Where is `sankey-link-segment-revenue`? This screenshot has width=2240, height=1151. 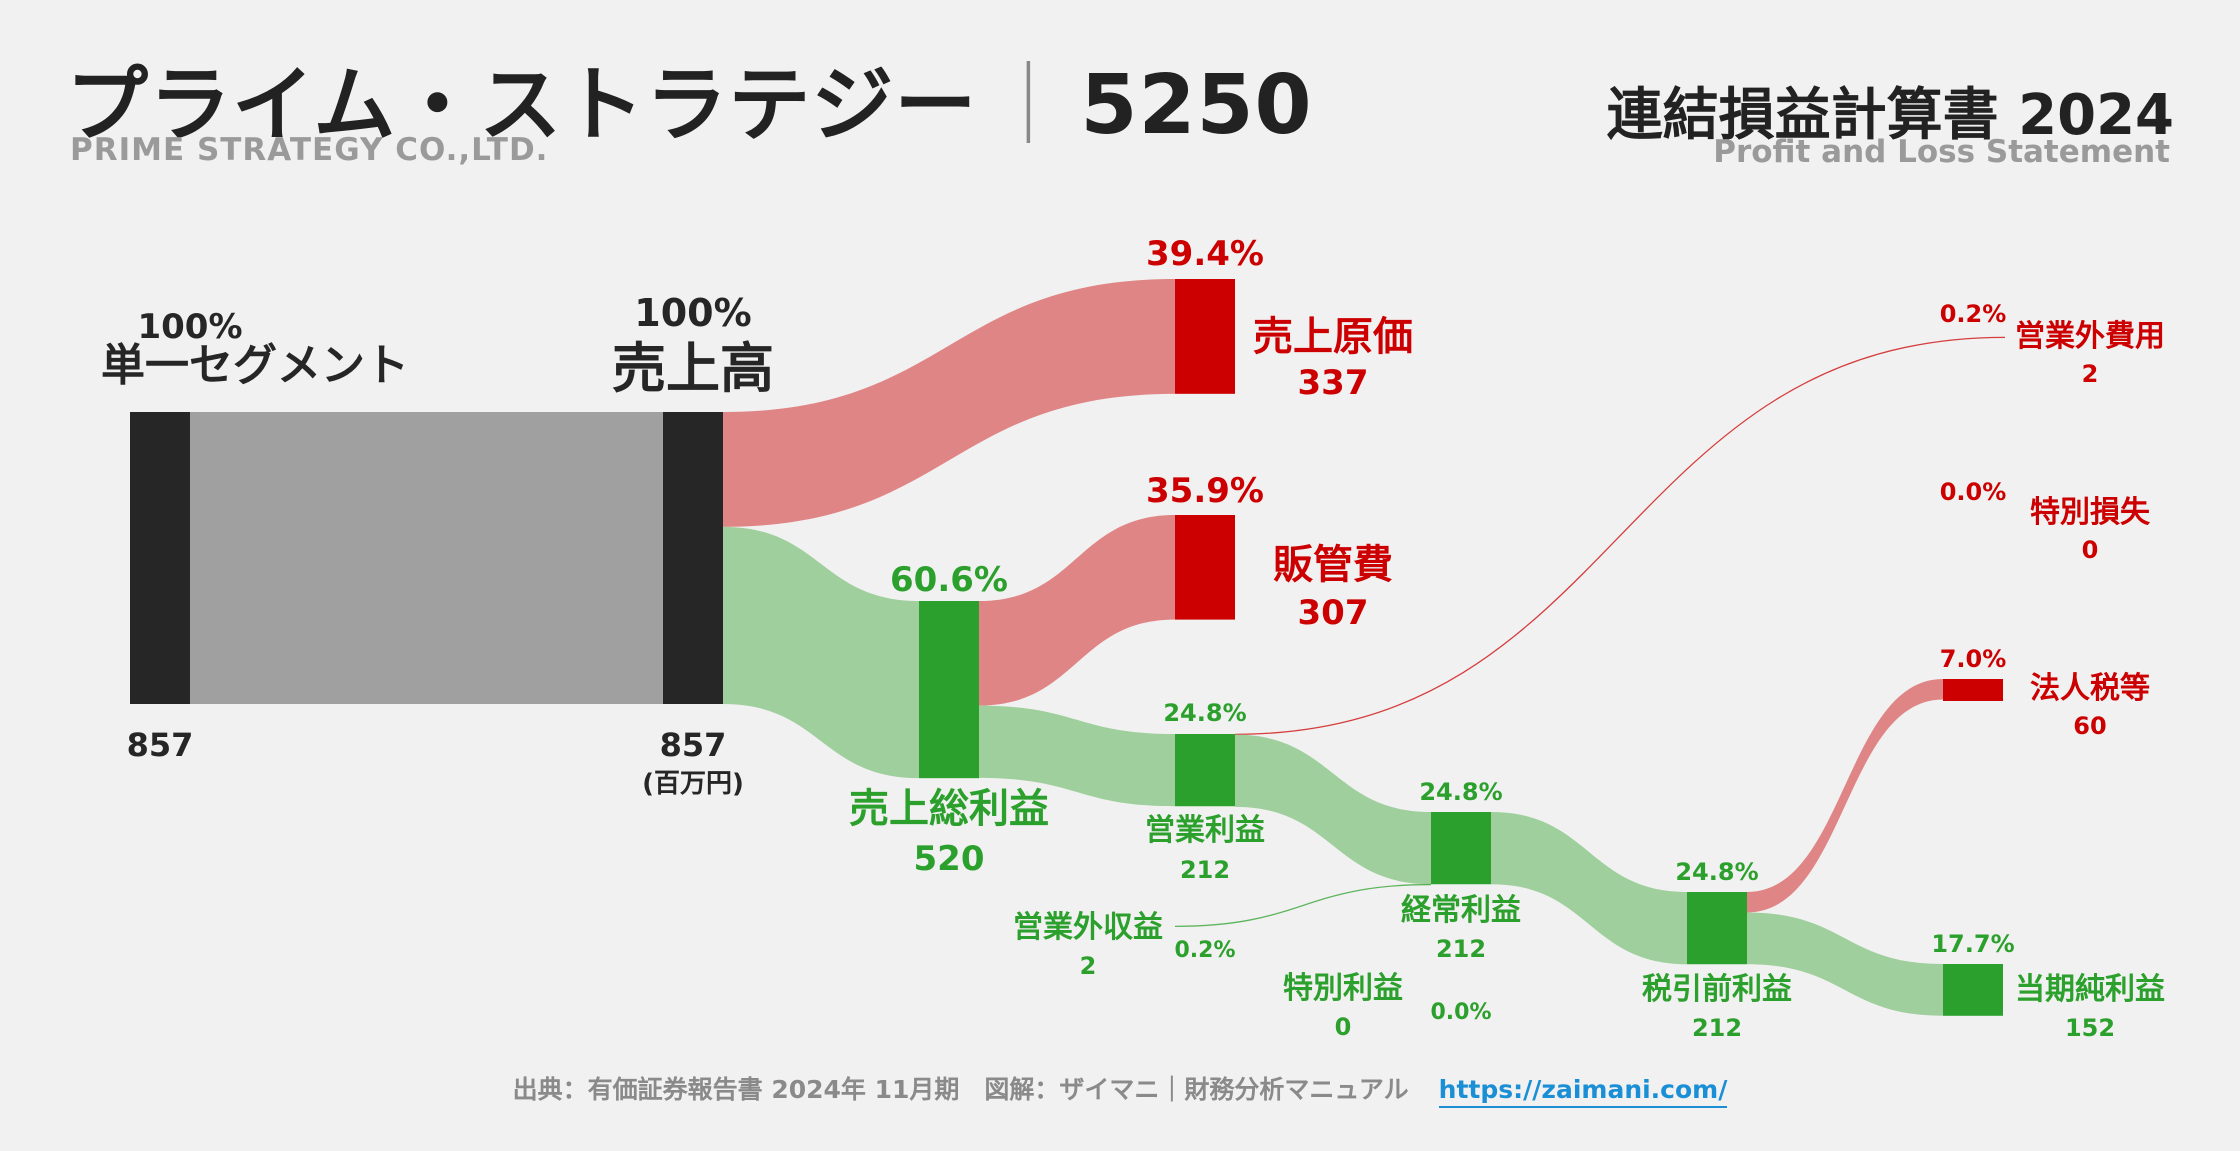
sankey-link-segment-revenue is located at coordinates (426, 558).